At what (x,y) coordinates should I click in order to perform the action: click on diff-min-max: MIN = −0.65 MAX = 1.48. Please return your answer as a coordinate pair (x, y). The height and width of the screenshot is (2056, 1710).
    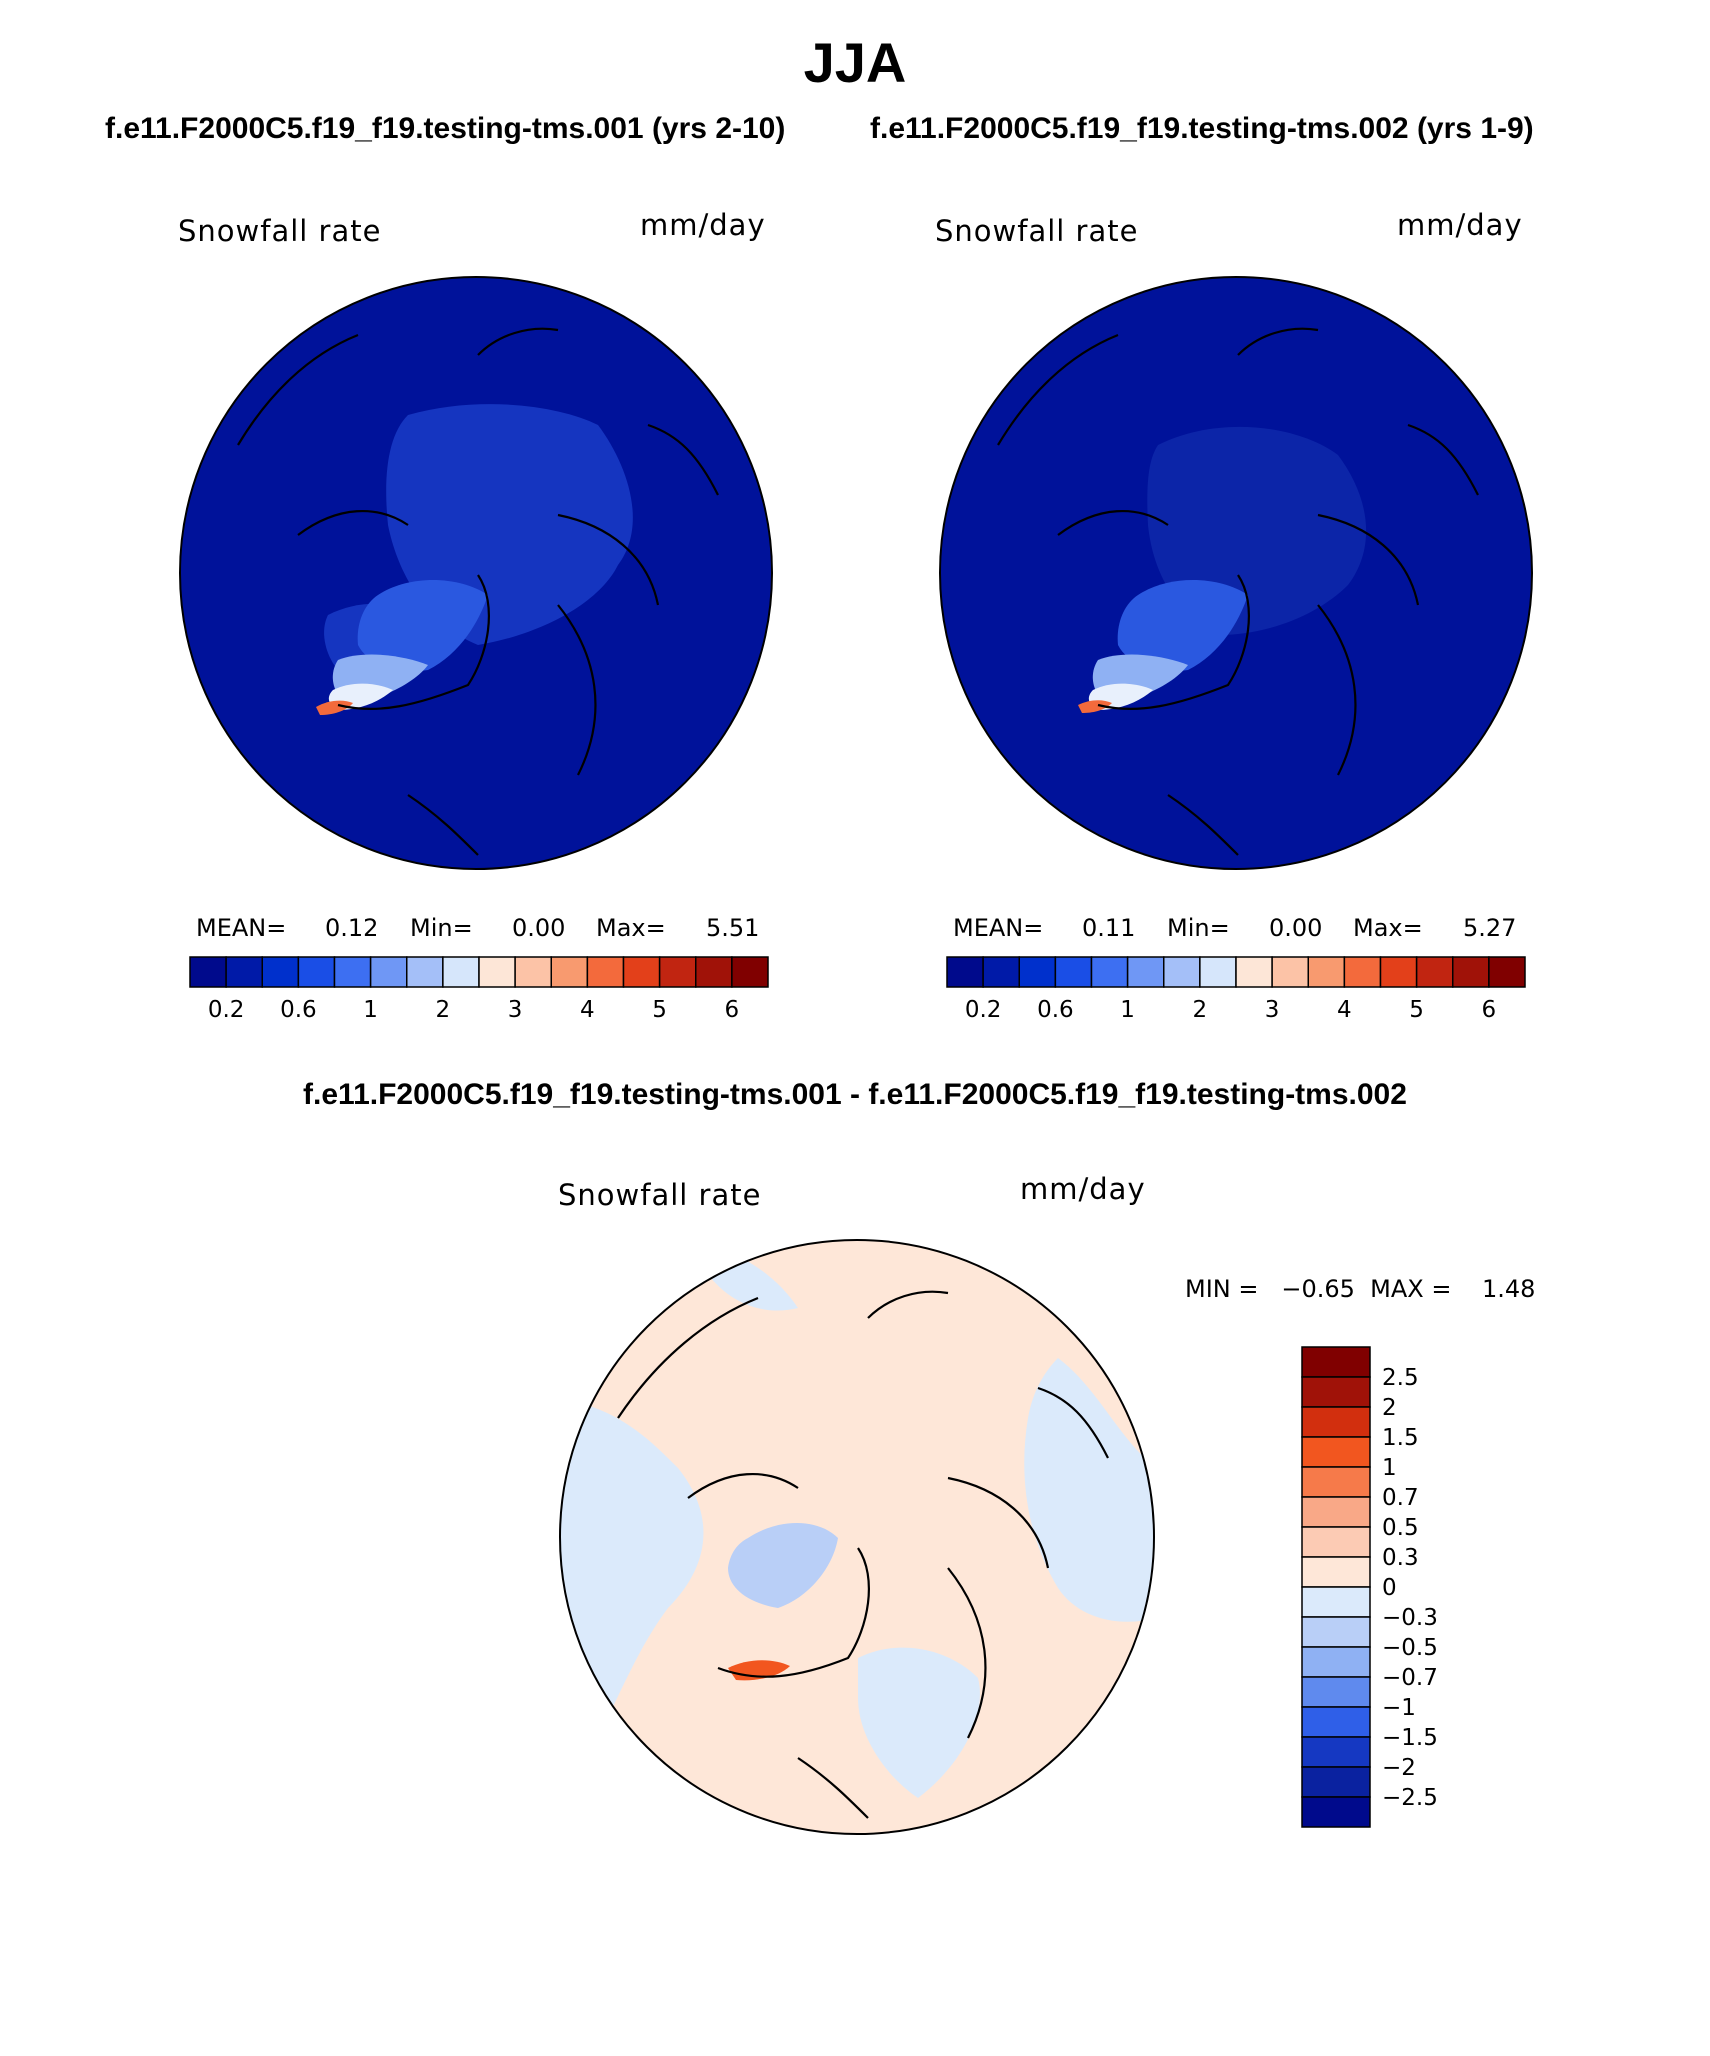
    Looking at the image, I should click on (1360, 1289).